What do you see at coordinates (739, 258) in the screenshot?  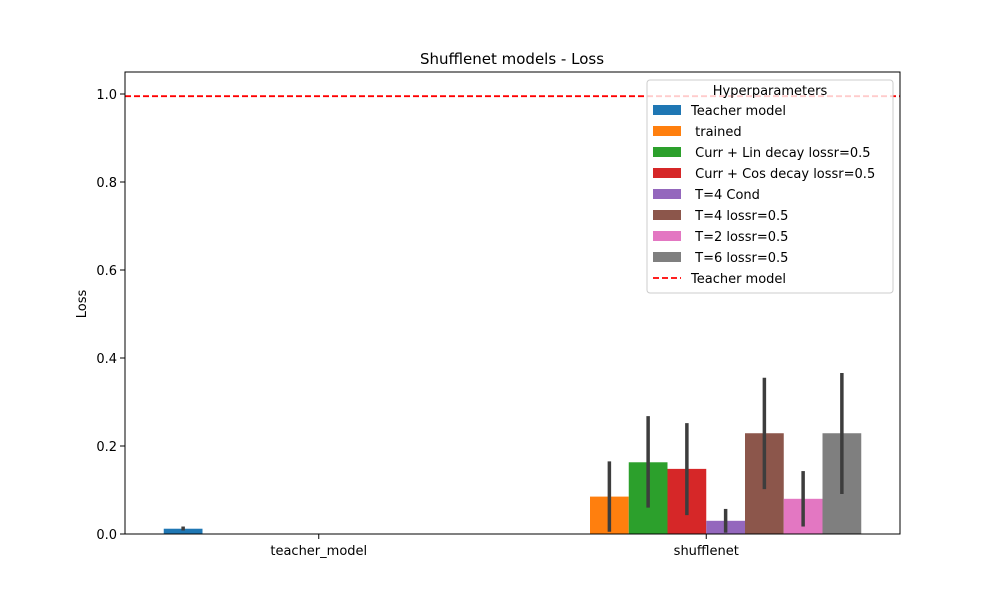 I see `legend-label: T=6 lossr=0.5` at bounding box center [739, 258].